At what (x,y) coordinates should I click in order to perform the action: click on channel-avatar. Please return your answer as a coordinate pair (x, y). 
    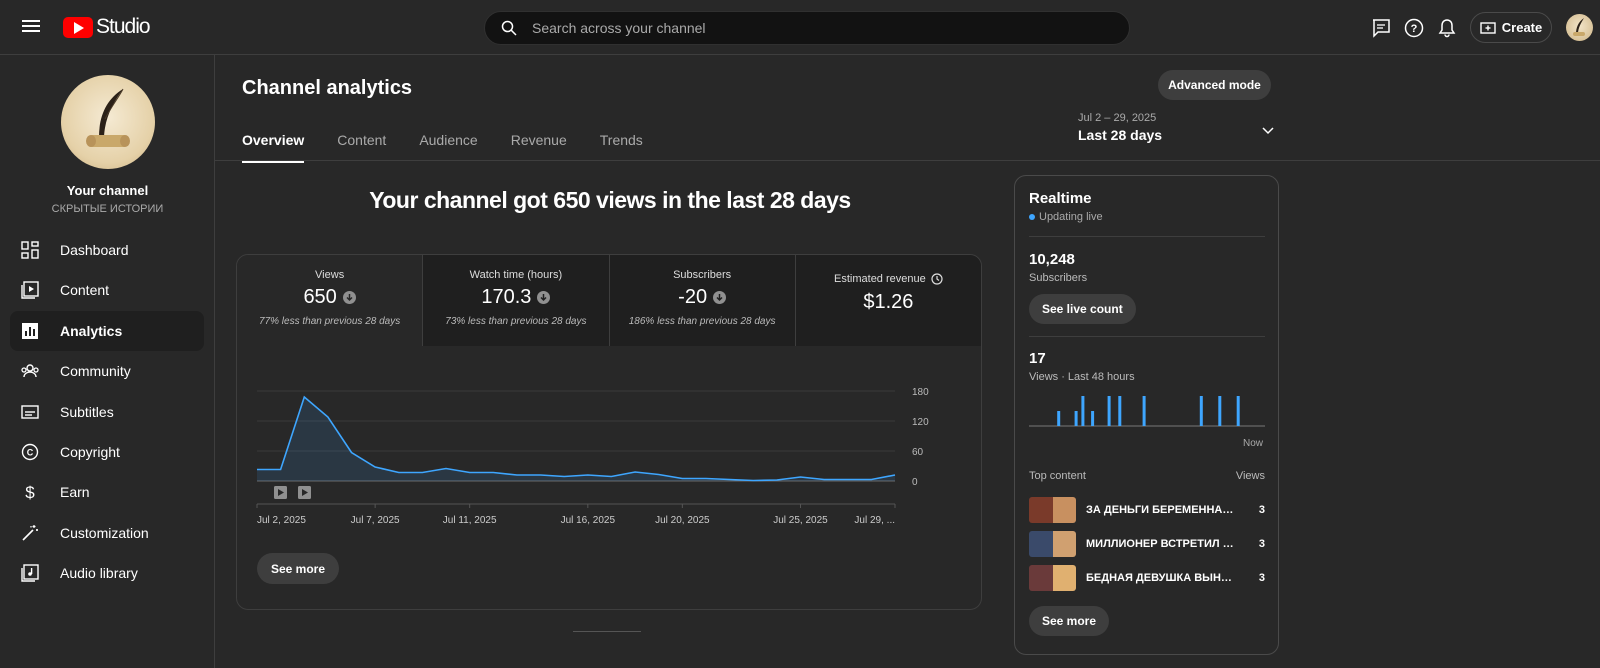
    Looking at the image, I should click on (108, 122).